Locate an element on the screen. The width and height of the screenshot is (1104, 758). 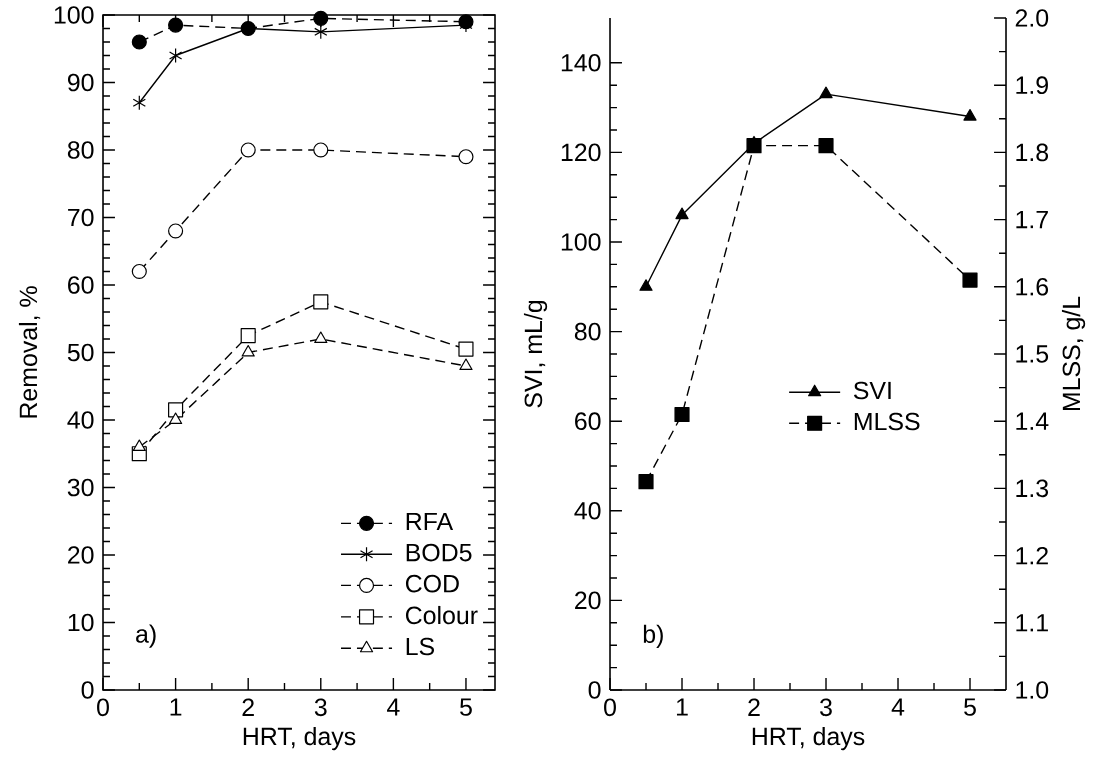
y-tick-label: 140 is located at coordinates (581, 62).